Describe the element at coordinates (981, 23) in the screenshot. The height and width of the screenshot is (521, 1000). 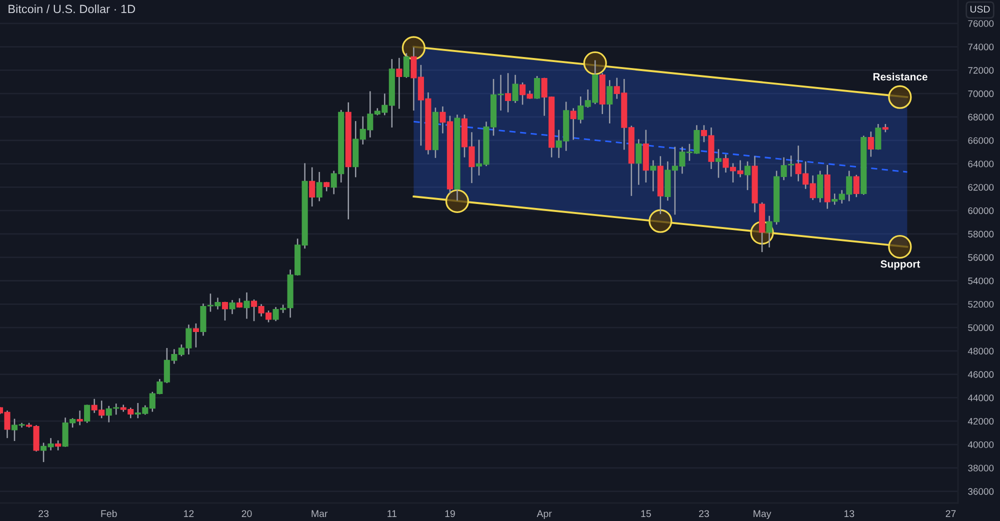
I see `y-tick-label: 76000` at that location.